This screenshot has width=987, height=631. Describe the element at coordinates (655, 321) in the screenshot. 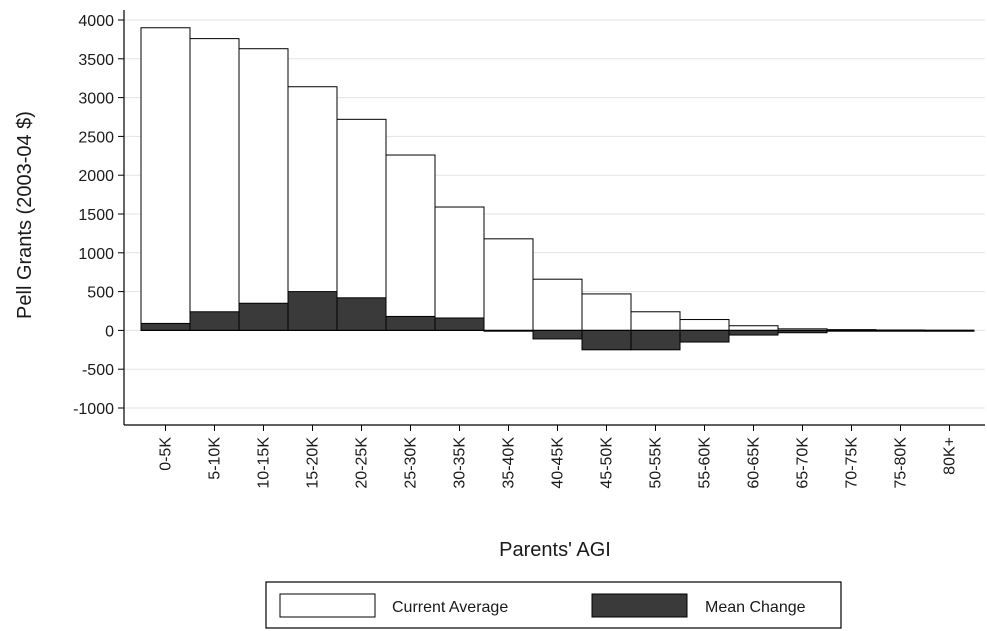

I see `bar-current-average-50-55k` at that location.